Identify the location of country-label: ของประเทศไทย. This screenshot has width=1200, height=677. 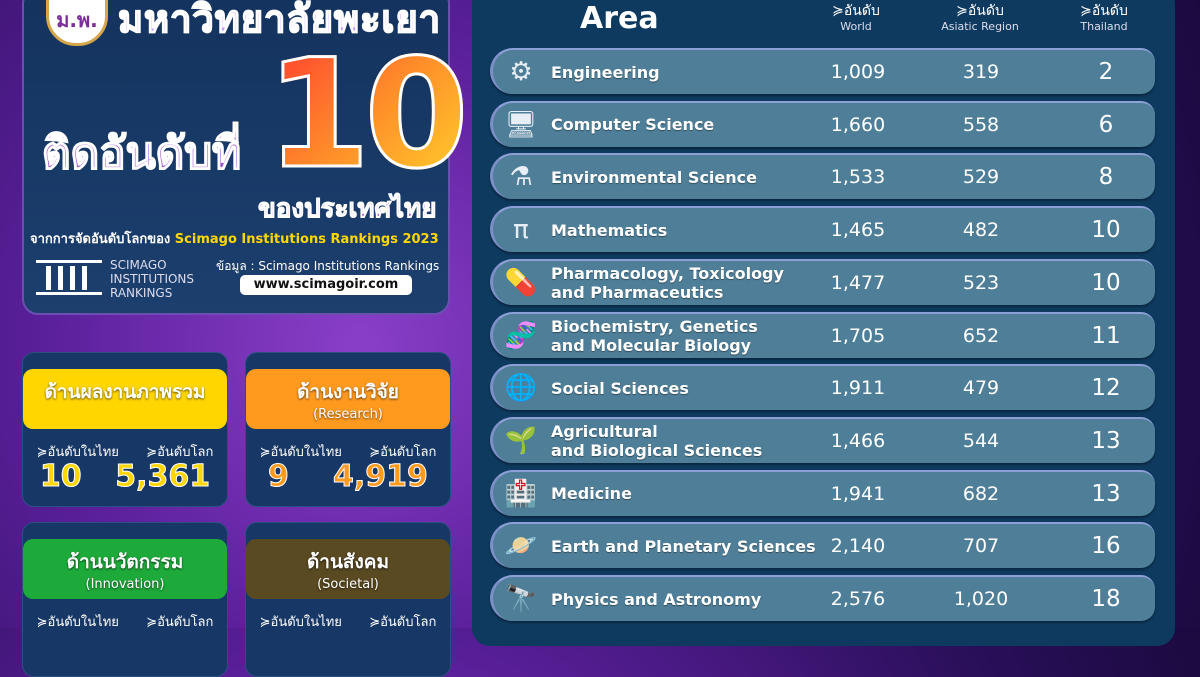
(347, 209).